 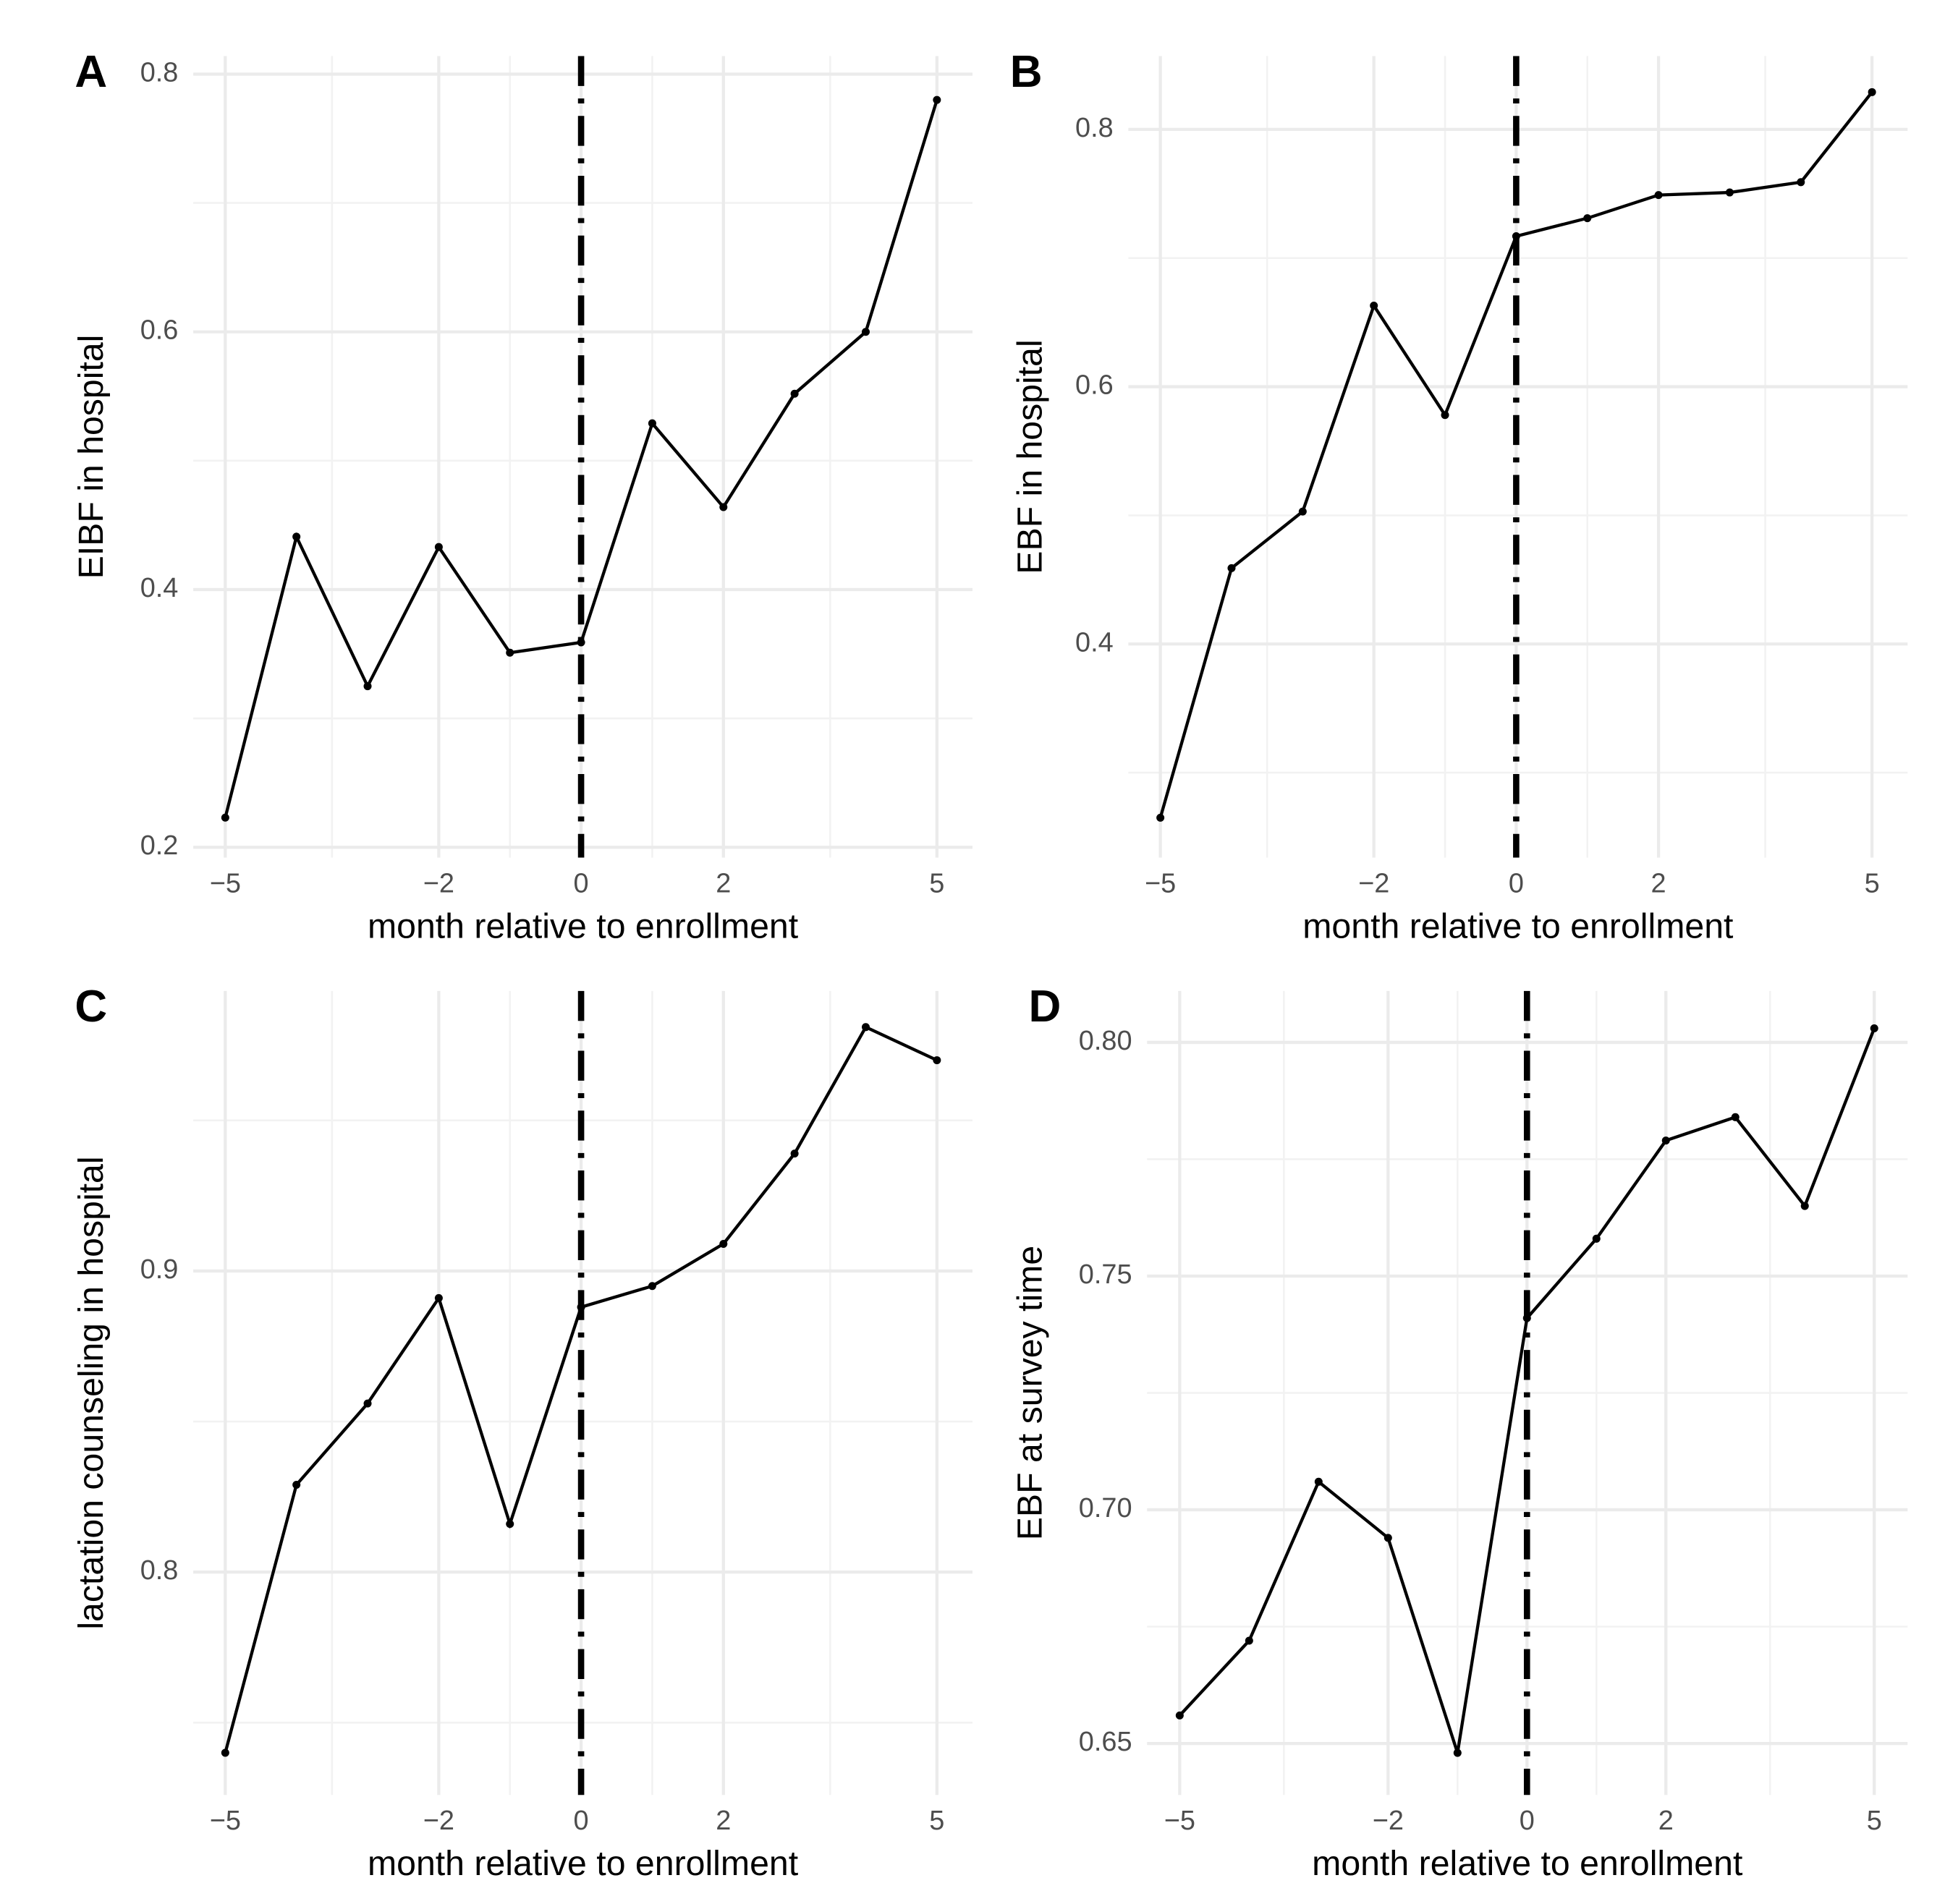 What do you see at coordinates (91, 72) in the screenshot?
I see `panel-label: A` at bounding box center [91, 72].